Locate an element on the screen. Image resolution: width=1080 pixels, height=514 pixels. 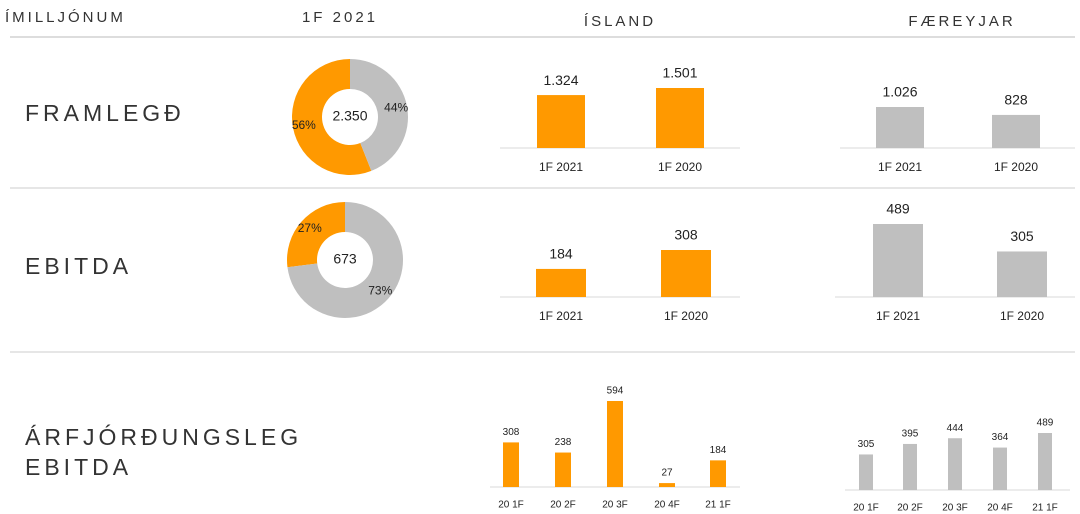
column-title: FÆREYJAR is located at coordinates (961, 21).